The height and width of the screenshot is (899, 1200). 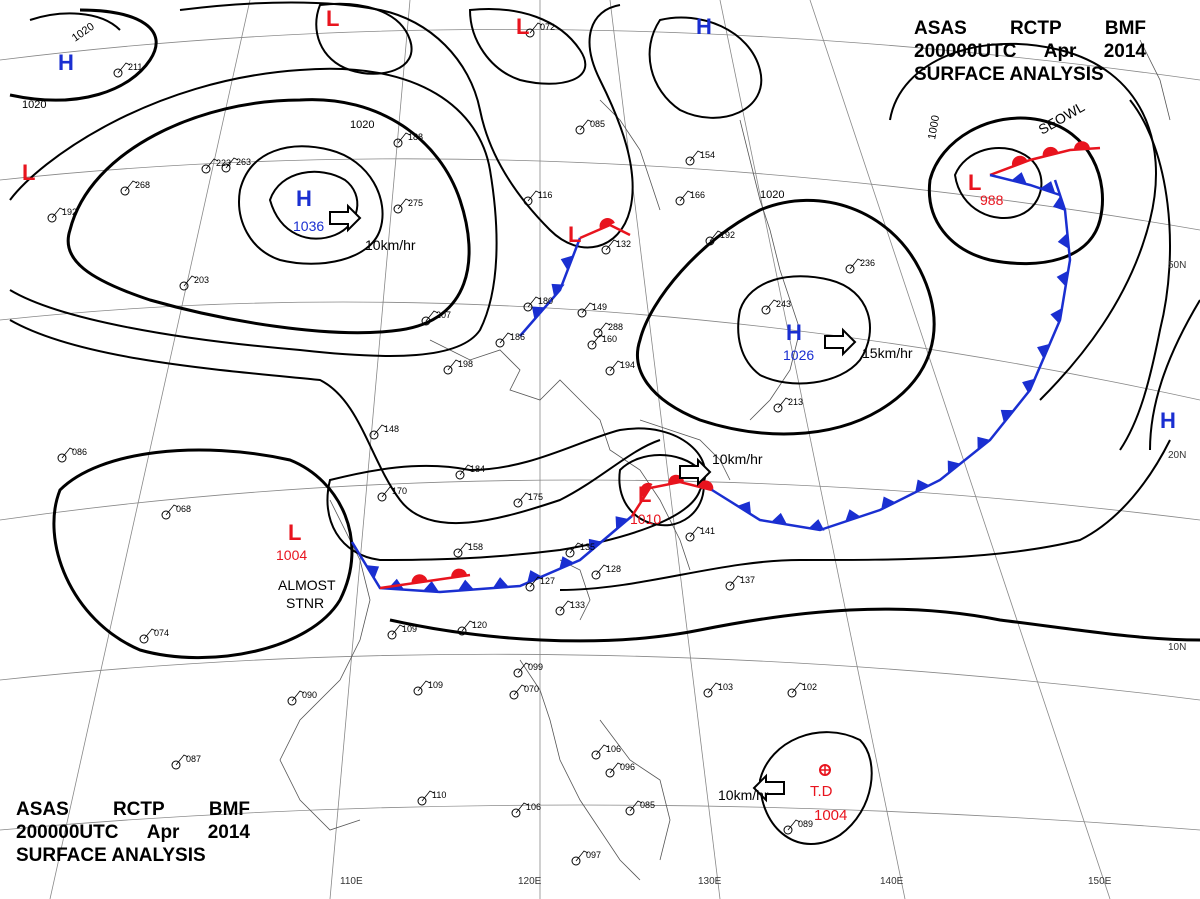 I want to click on station-pressure-label: 116, so click(x=545, y=195).